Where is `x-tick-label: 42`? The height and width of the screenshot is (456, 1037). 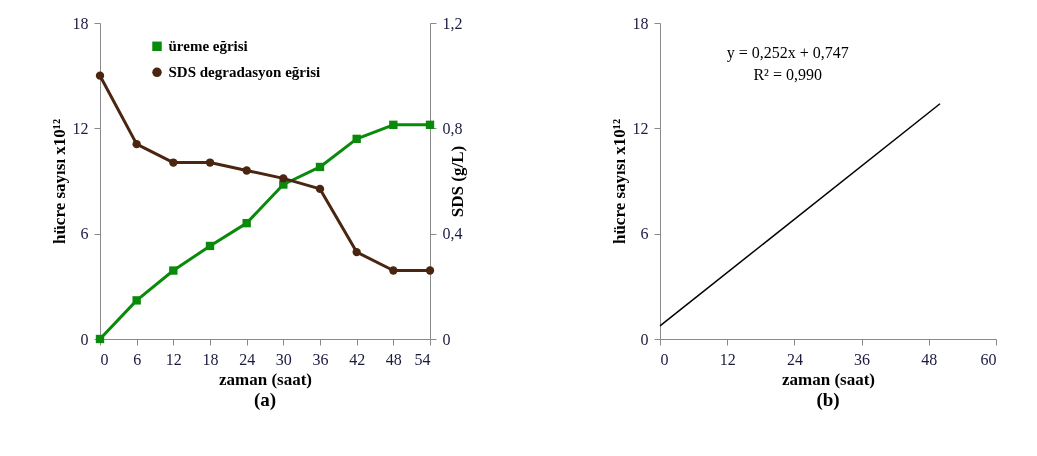 x-tick-label: 42 is located at coordinates (357, 359).